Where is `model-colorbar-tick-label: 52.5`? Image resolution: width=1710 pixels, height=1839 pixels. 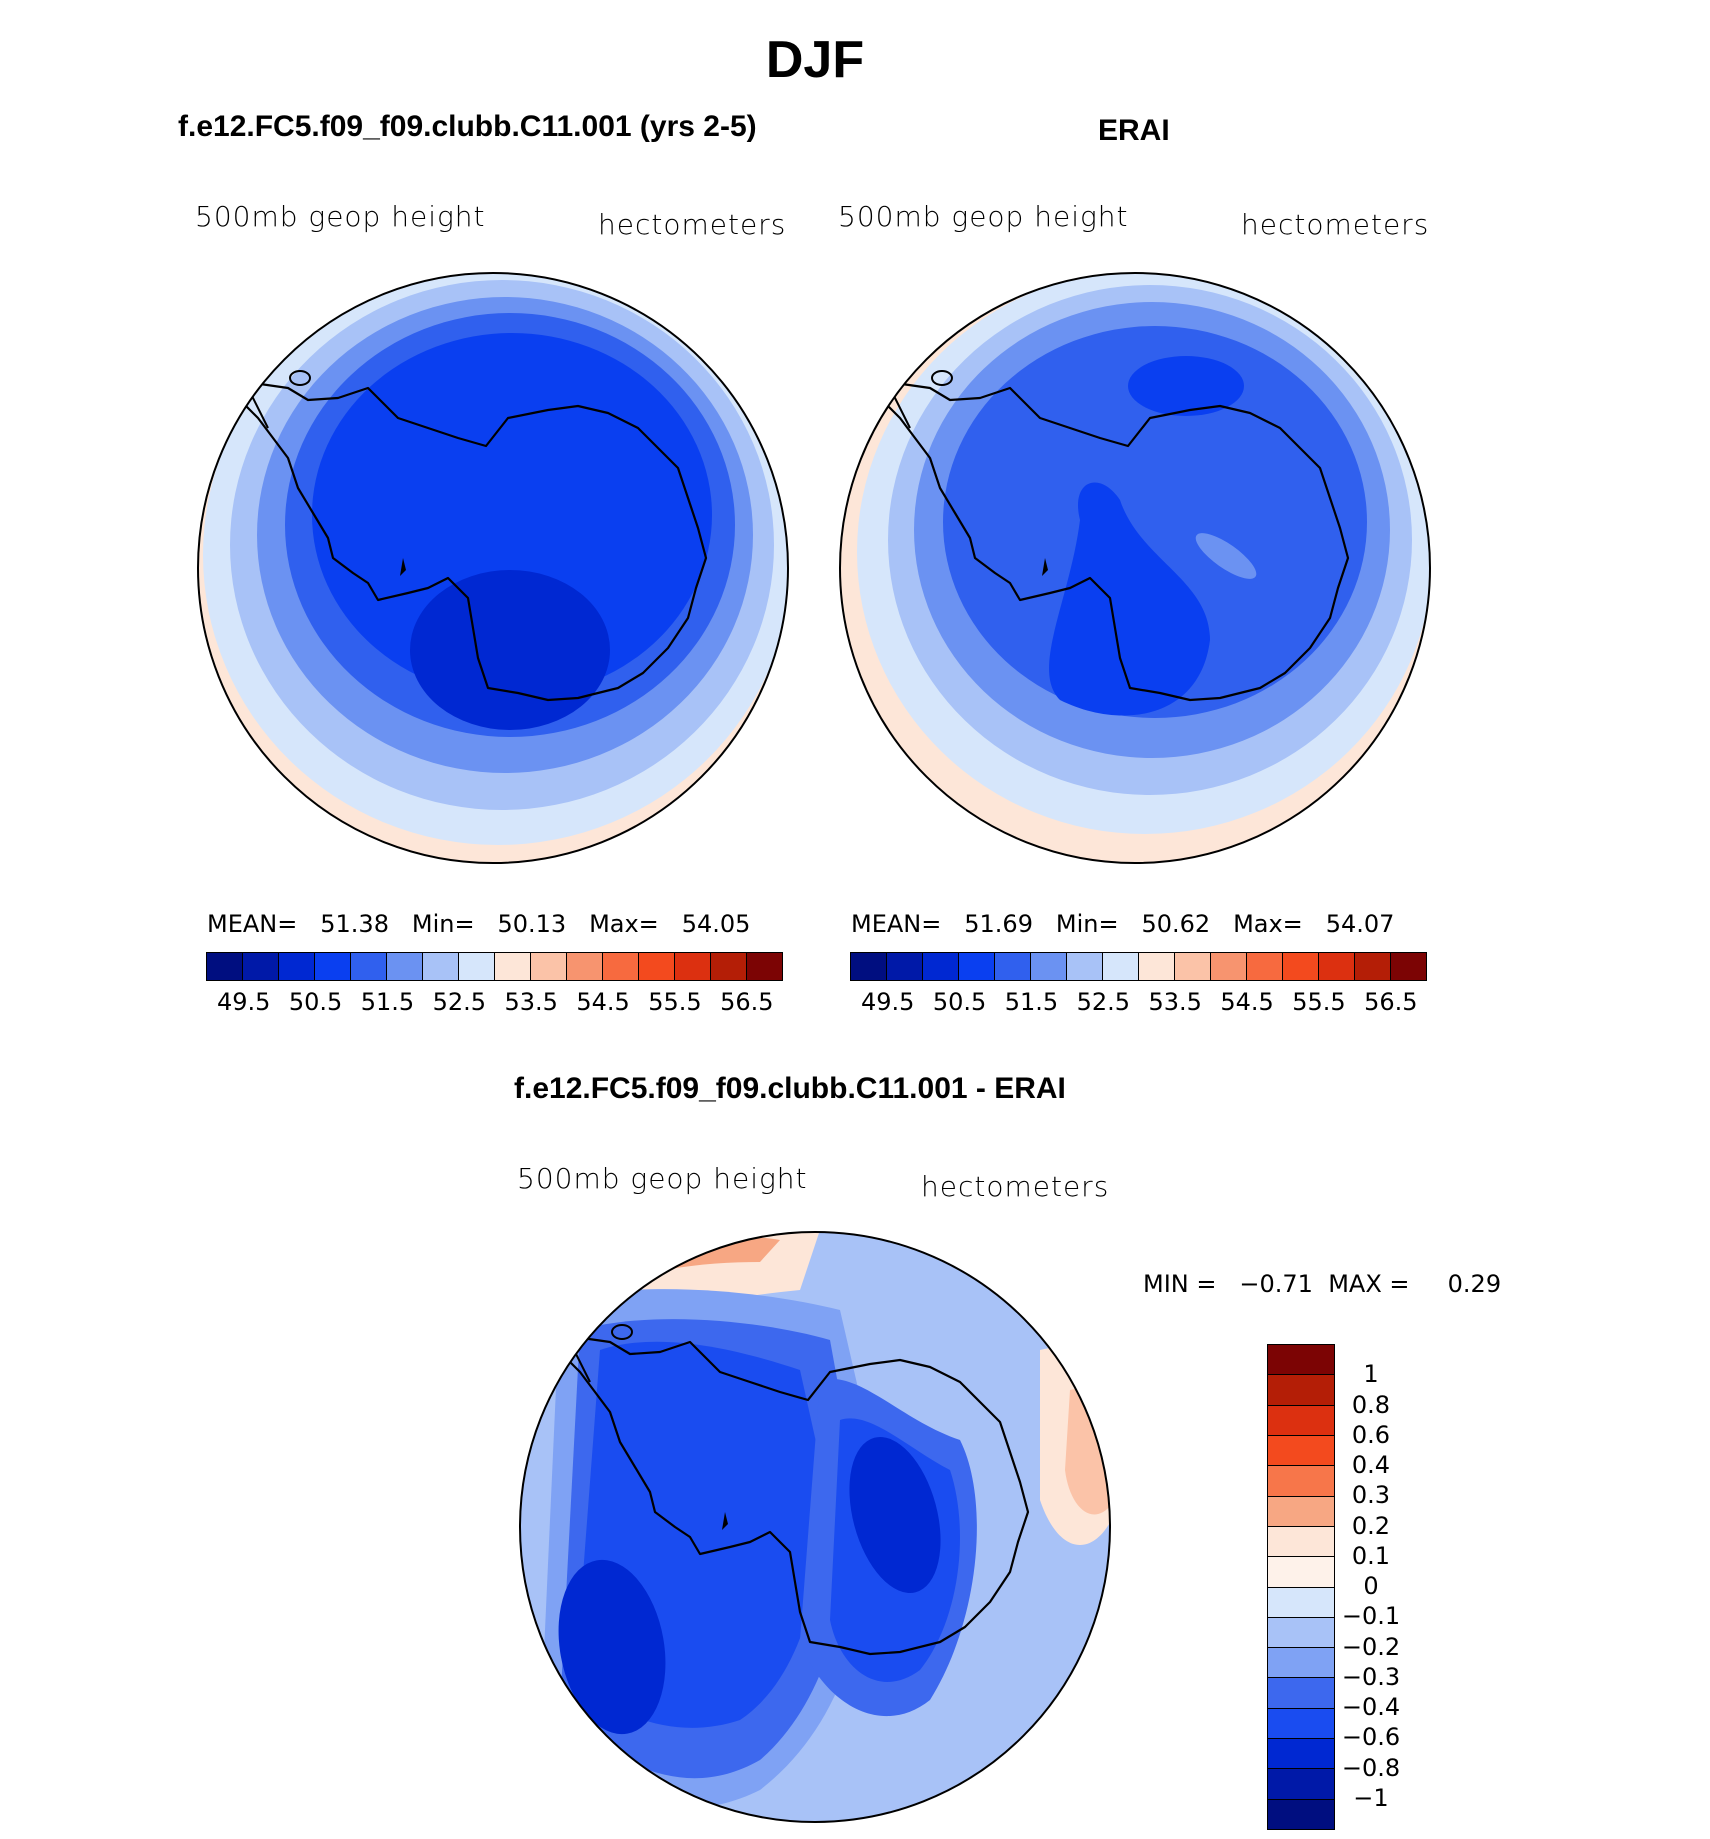 model-colorbar-tick-label: 52.5 is located at coordinates (459, 1002).